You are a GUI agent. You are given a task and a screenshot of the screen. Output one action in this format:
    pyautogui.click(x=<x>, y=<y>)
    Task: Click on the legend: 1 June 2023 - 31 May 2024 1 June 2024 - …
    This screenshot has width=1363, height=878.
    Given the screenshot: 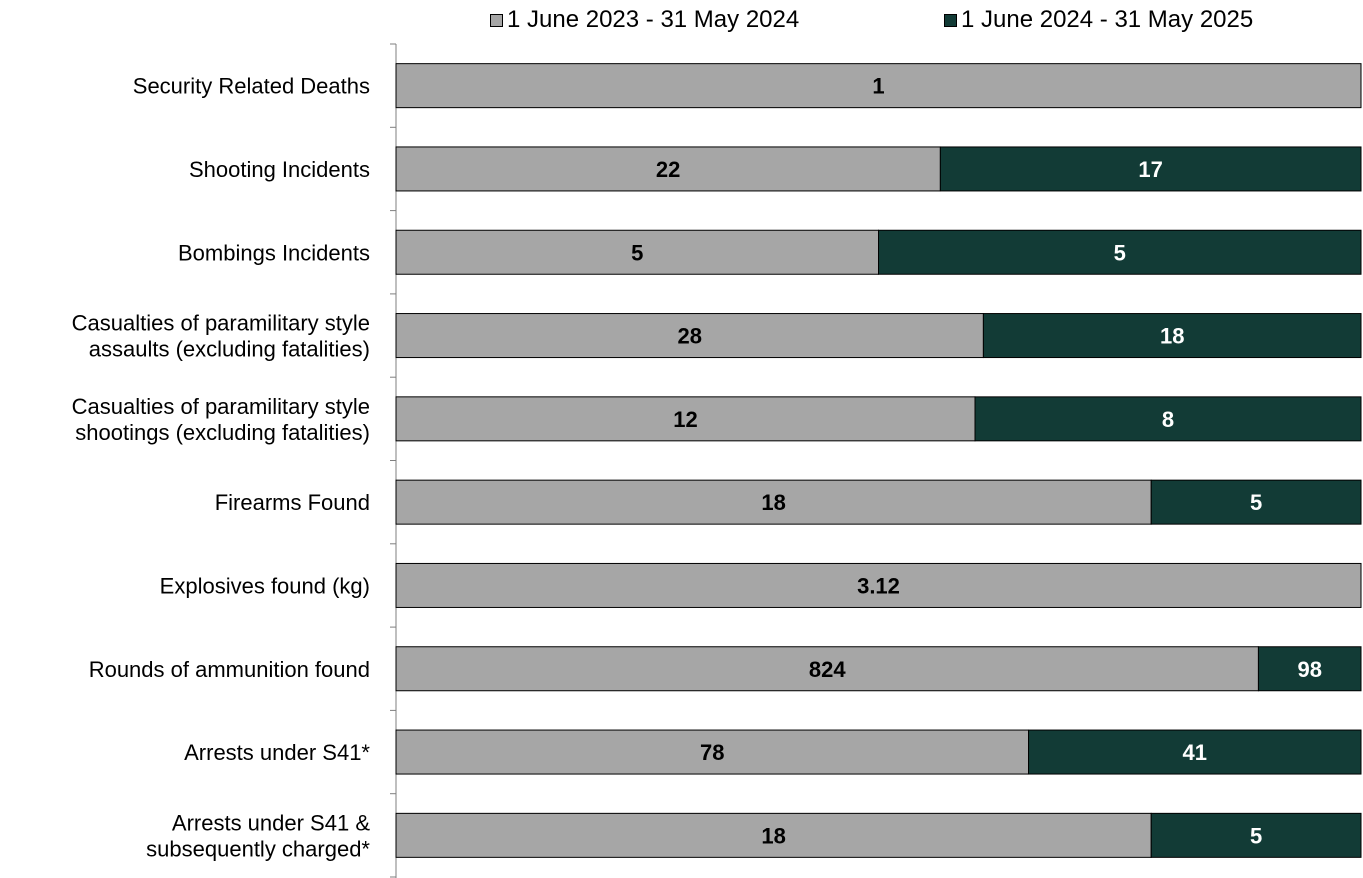 What is the action you would take?
    pyautogui.click(x=681, y=21)
    